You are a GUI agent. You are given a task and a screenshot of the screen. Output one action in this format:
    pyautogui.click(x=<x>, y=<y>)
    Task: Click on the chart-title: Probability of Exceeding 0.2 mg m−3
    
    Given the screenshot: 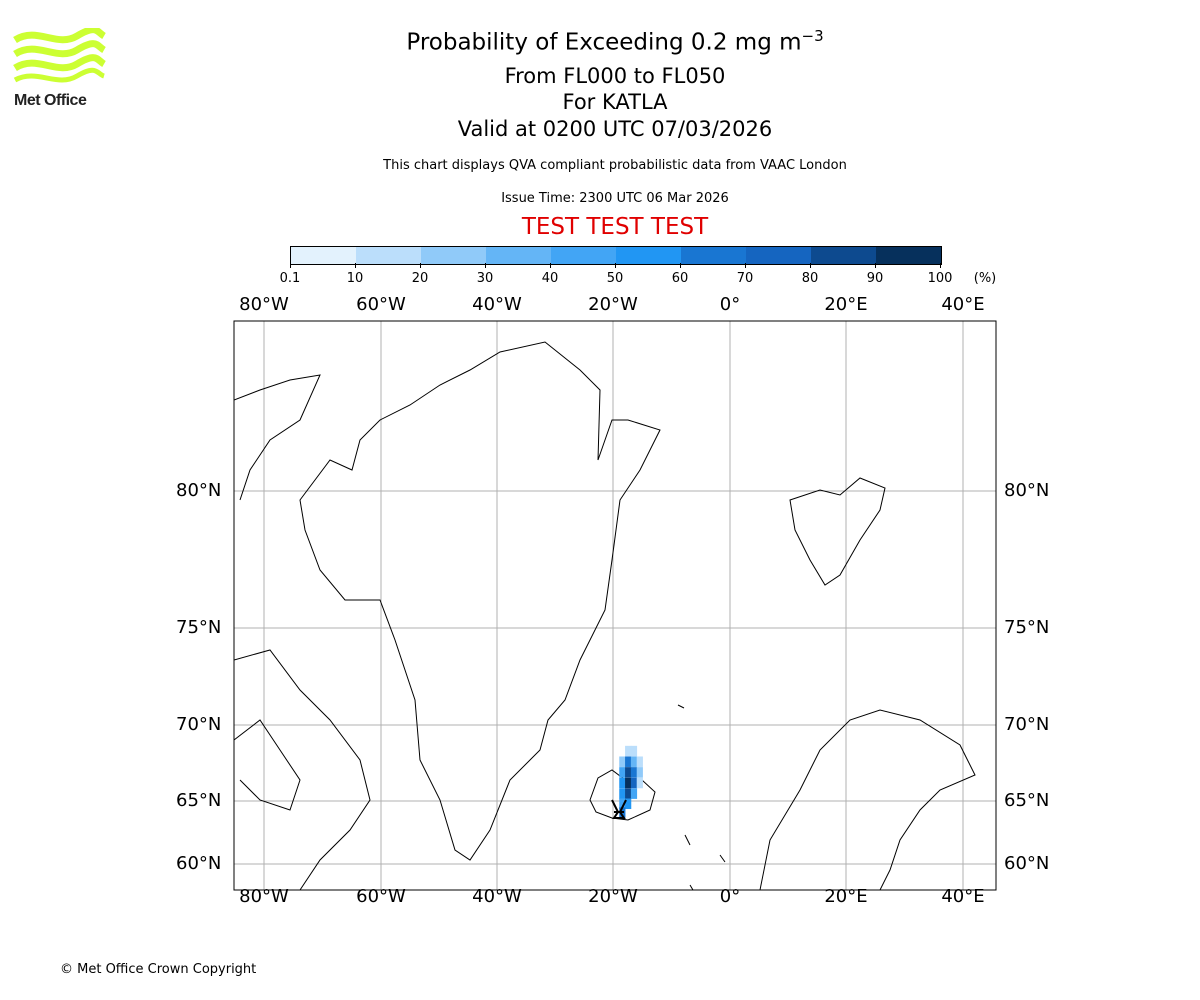 What is the action you would take?
    pyautogui.click(x=600, y=41)
    